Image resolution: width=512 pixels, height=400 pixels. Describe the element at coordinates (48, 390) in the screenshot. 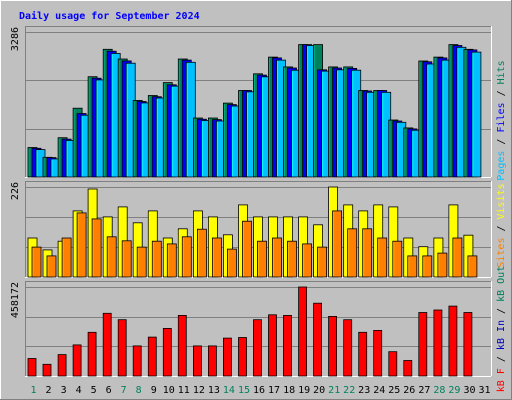

I see `x-tick-label-day-2: 2` at that location.